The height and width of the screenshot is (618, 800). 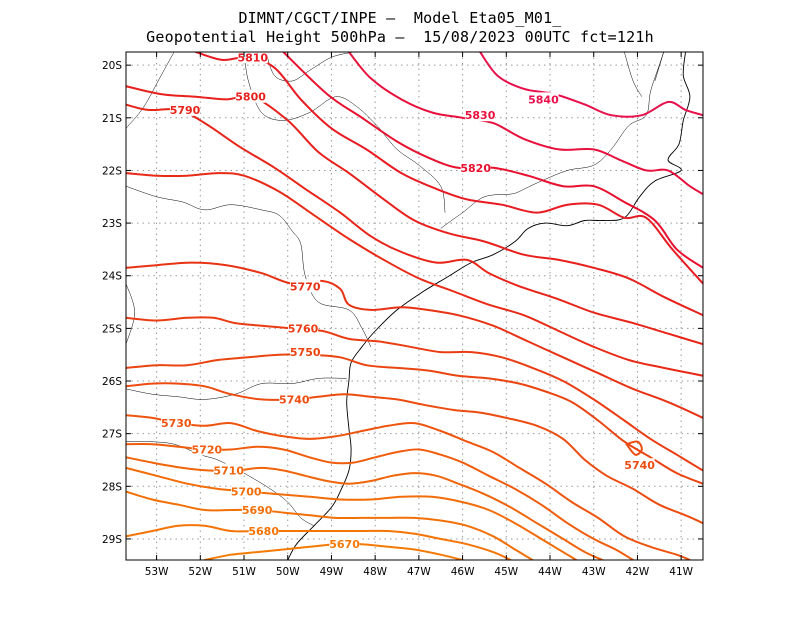 I want to click on contour-label-5670: 5670, so click(x=344, y=544).